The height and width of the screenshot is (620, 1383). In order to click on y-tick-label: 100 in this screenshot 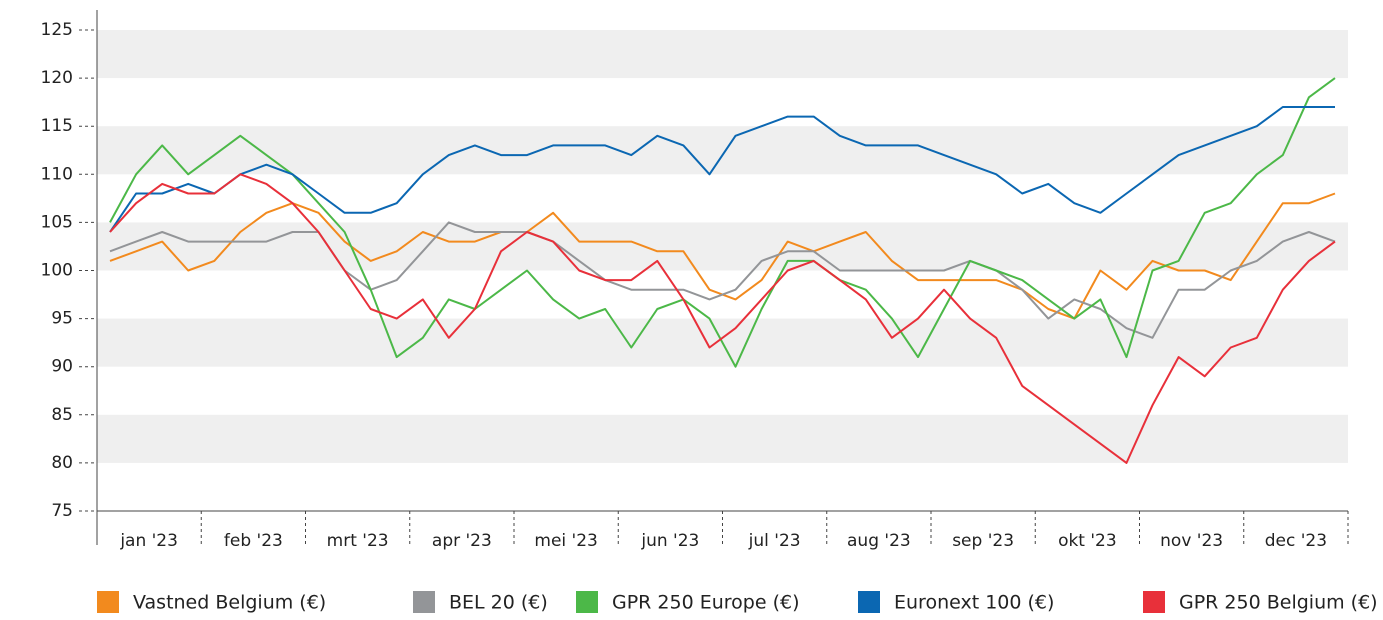, I will do `click(57, 271)`.